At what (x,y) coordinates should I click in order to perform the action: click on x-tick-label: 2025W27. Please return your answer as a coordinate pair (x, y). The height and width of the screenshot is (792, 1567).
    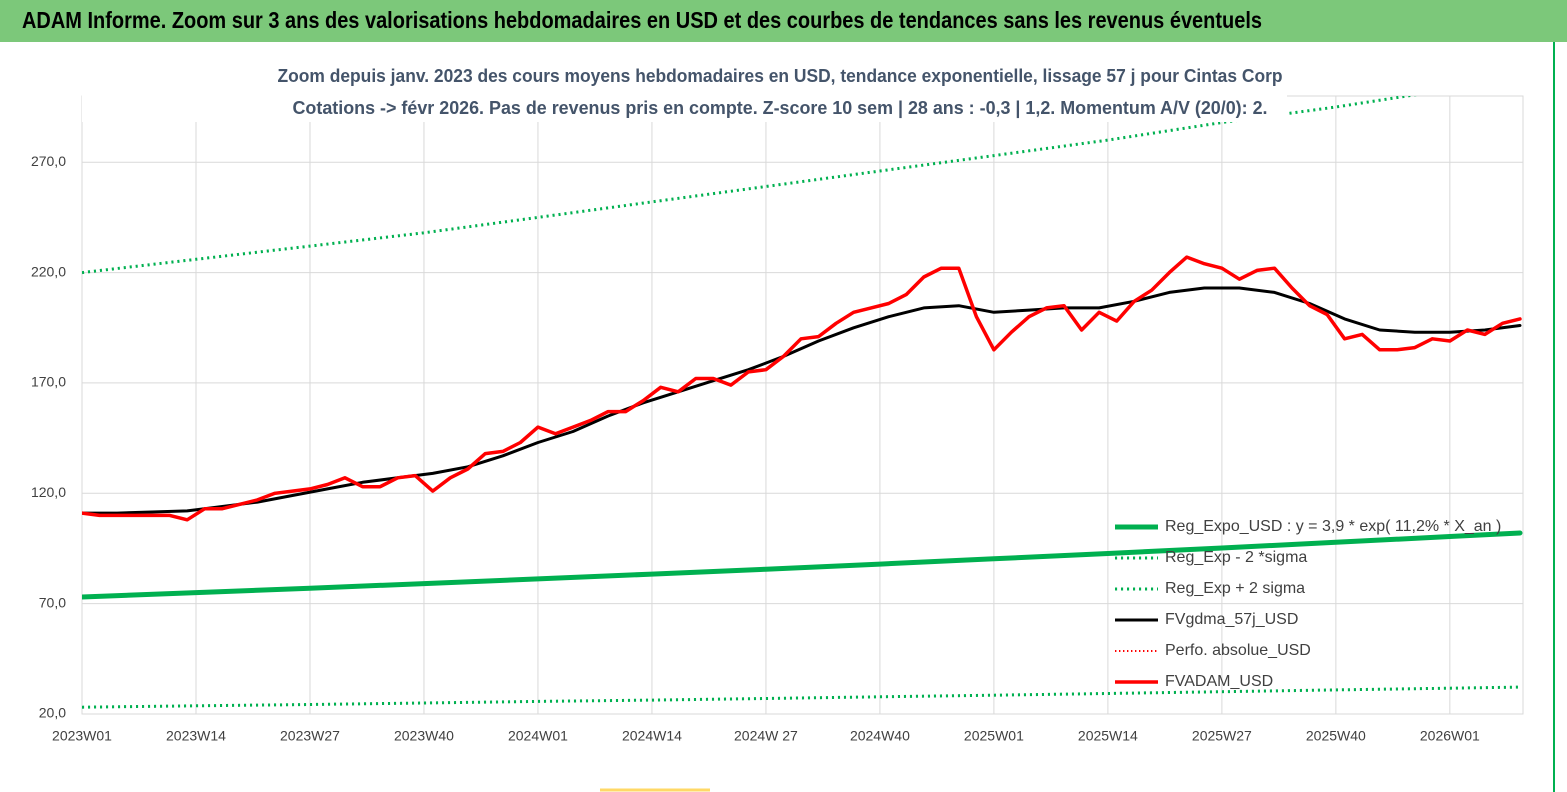
    Looking at the image, I should click on (1222, 736).